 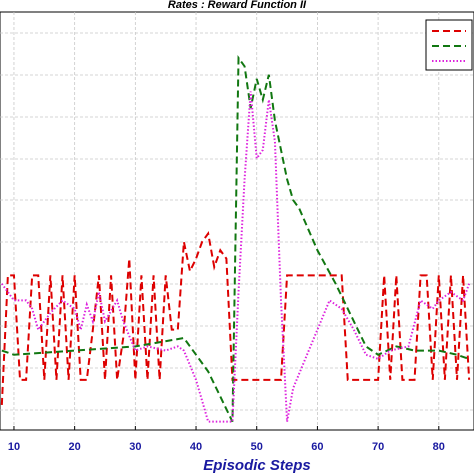 I want to click on x-tick-label: 80, so click(x=439, y=447).